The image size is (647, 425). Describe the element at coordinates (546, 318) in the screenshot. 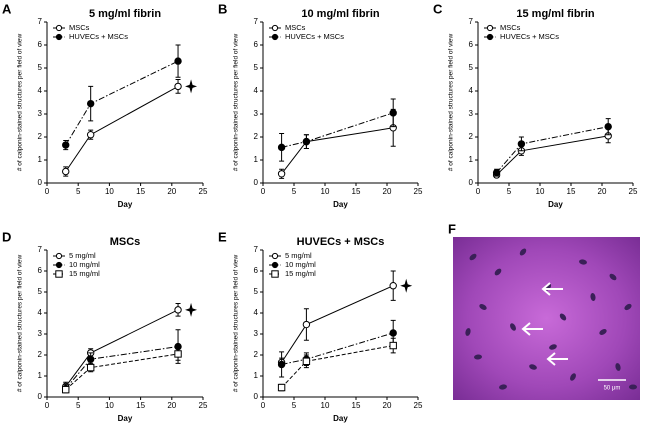

I see `micrograph` at that location.